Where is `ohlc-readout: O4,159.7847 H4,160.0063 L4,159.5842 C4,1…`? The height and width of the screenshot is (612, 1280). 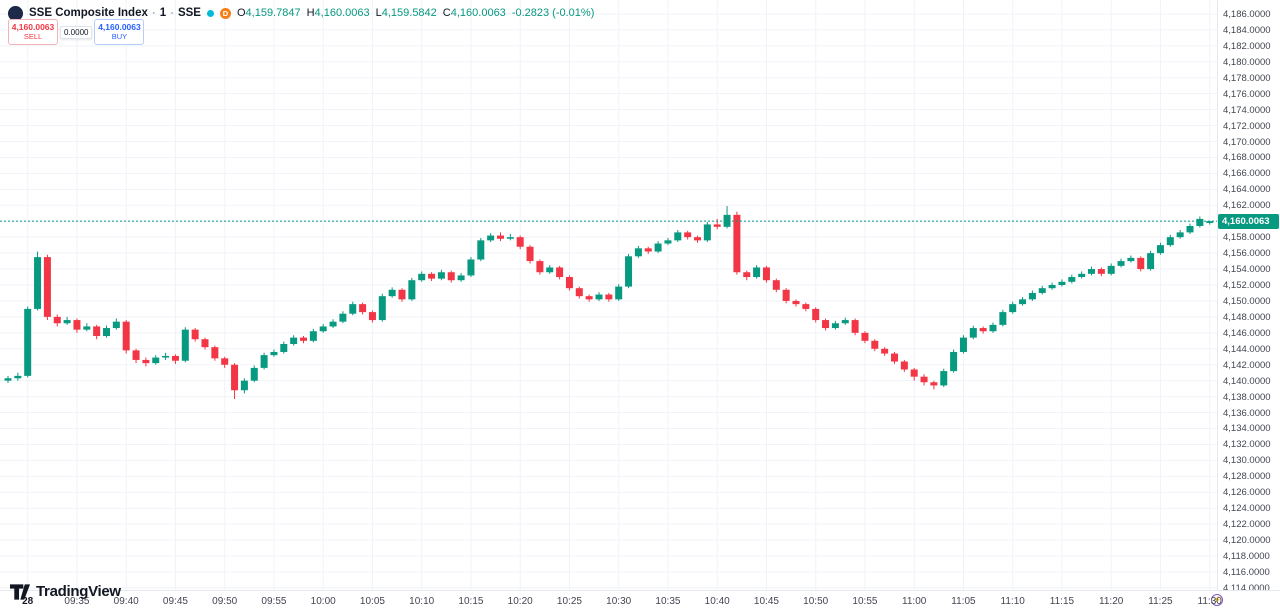 ohlc-readout: O4,159.7847 H4,160.0063 L4,159.5842 C4,1… is located at coordinates (415, 13).